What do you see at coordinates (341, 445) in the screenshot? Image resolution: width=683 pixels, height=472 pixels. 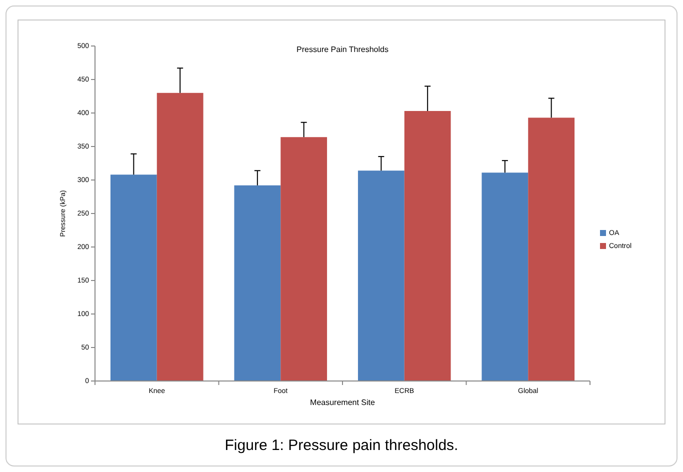 I see `caption: Figure 1: Pressure pain thresholds.` at bounding box center [341, 445].